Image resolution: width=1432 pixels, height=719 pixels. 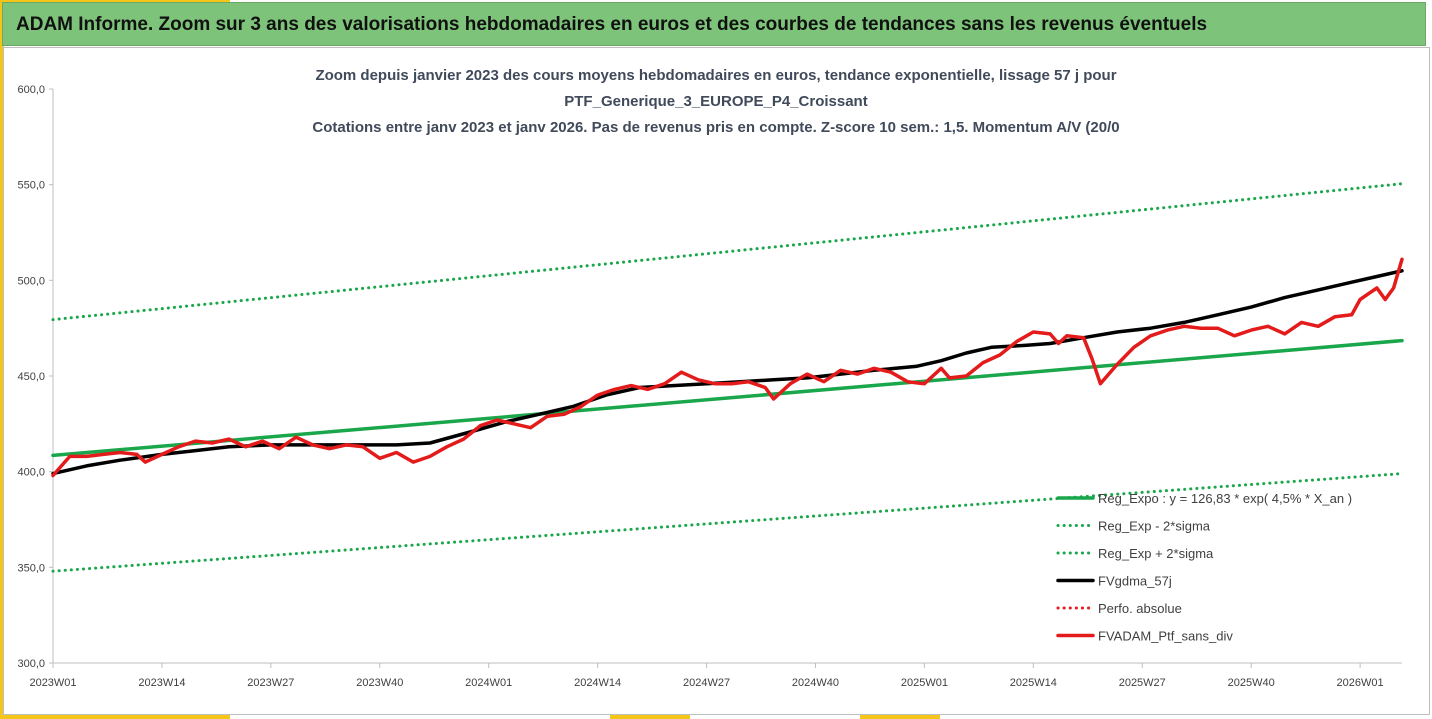 I want to click on accent-bar-bottom-mid2, so click(x=900, y=716).